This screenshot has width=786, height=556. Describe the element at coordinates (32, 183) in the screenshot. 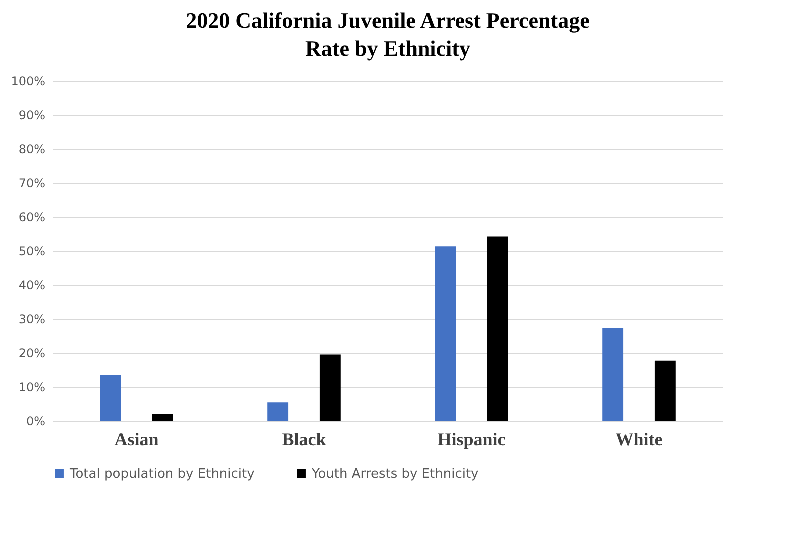

I see `y-tick-label: 70%` at that location.